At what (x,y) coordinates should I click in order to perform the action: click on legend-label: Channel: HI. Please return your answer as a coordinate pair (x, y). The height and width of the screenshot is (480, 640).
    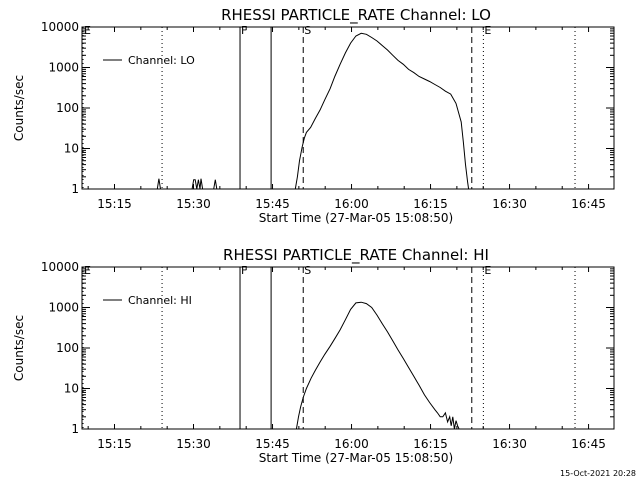
    Looking at the image, I should click on (160, 300).